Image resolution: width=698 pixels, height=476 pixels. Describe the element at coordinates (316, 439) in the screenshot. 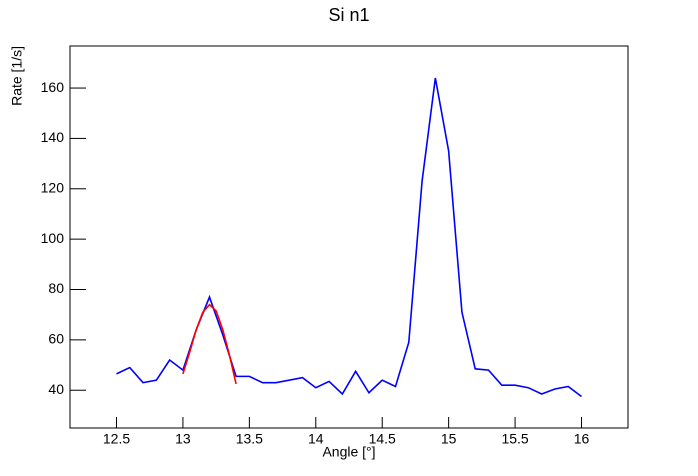

I see `x-tick-label: 14` at that location.